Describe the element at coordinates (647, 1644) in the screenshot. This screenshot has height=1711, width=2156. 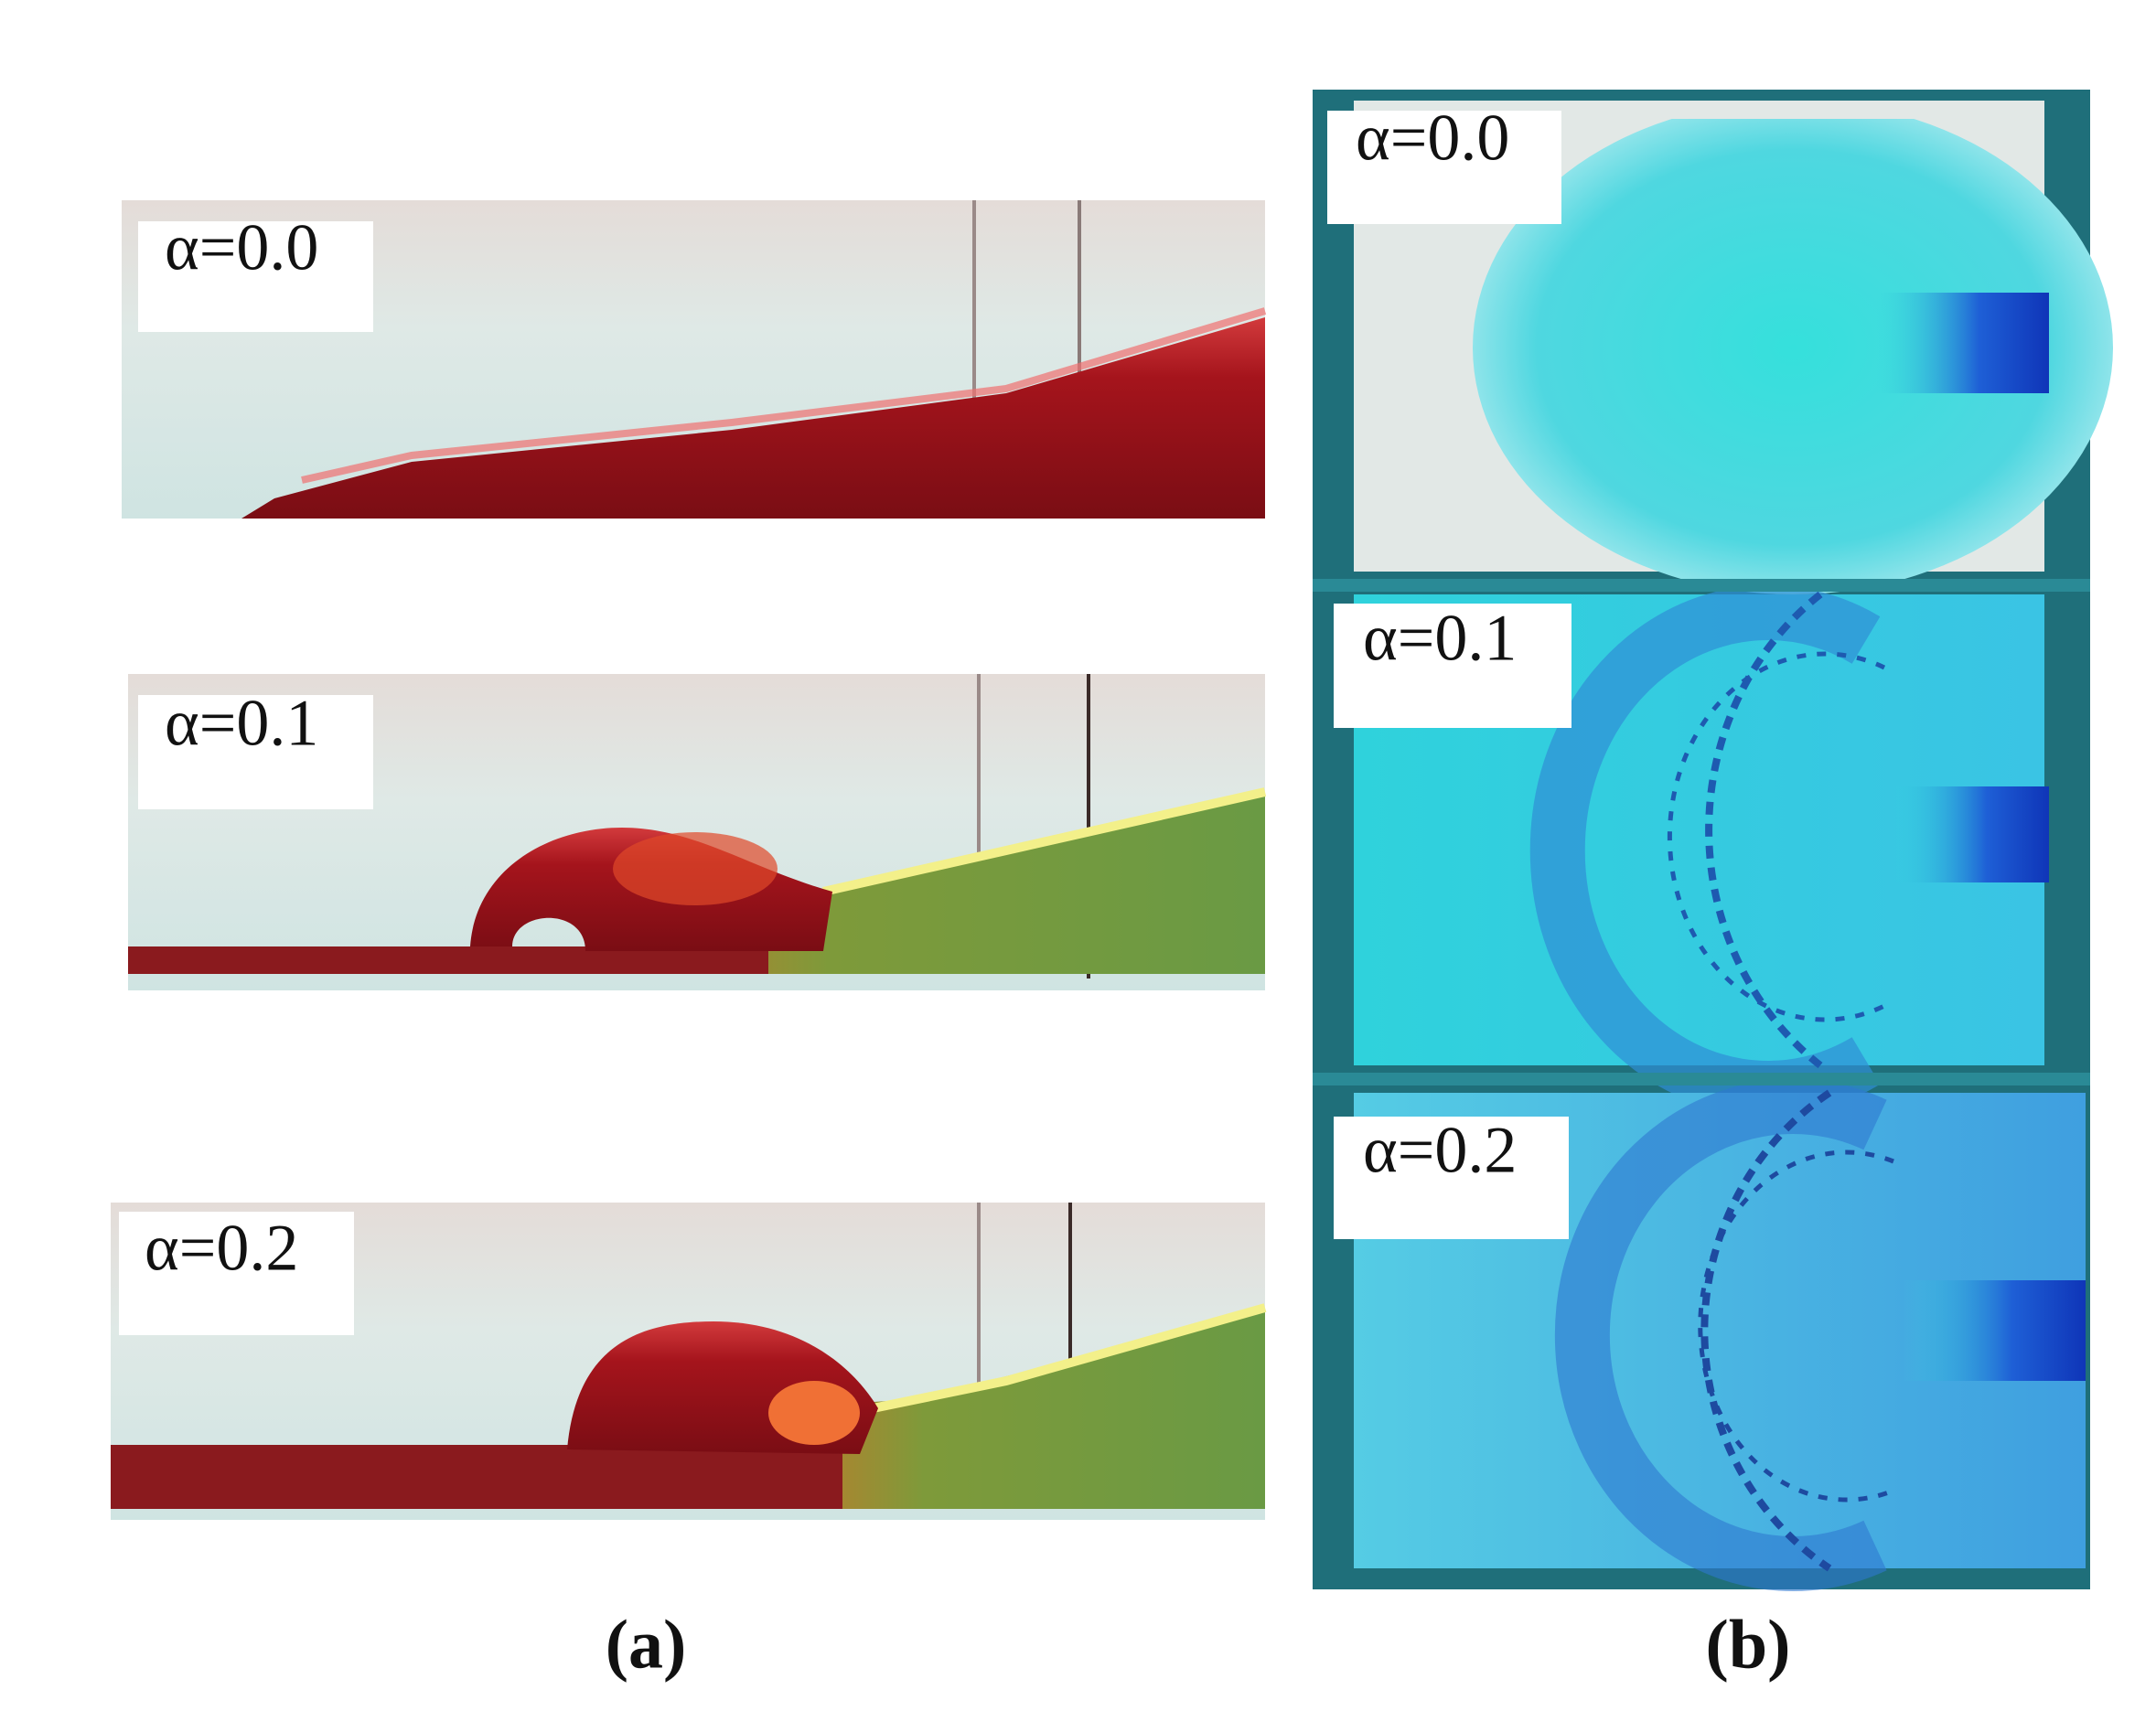
I see `caption: (a)` at that location.